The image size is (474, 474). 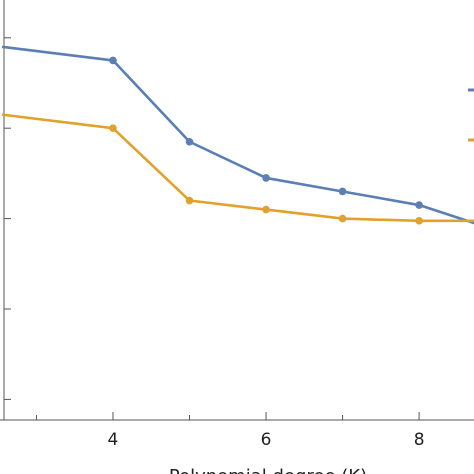 What do you see at coordinates (266, 440) in the screenshot?
I see `x-tick-label-6: 6` at bounding box center [266, 440].